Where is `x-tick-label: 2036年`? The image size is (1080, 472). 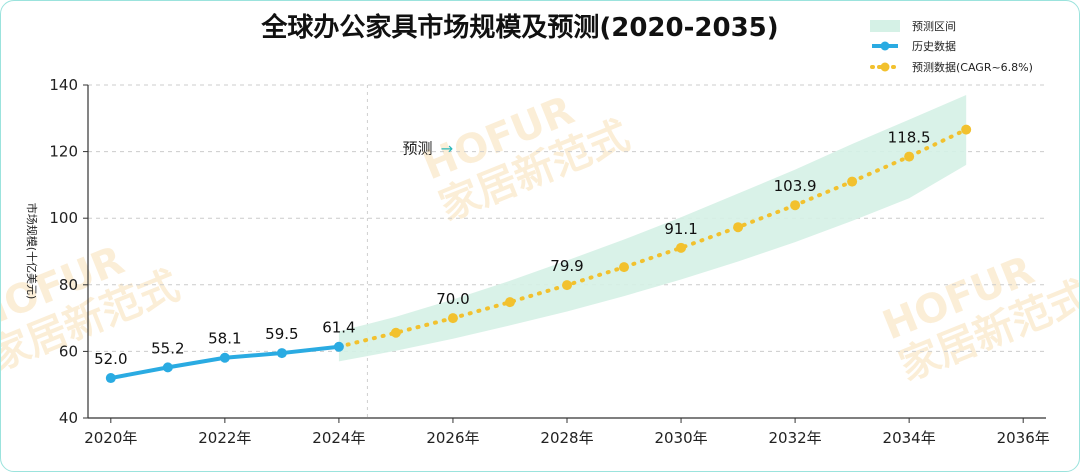
x-tick-label: 2036年 is located at coordinates (1023, 438).